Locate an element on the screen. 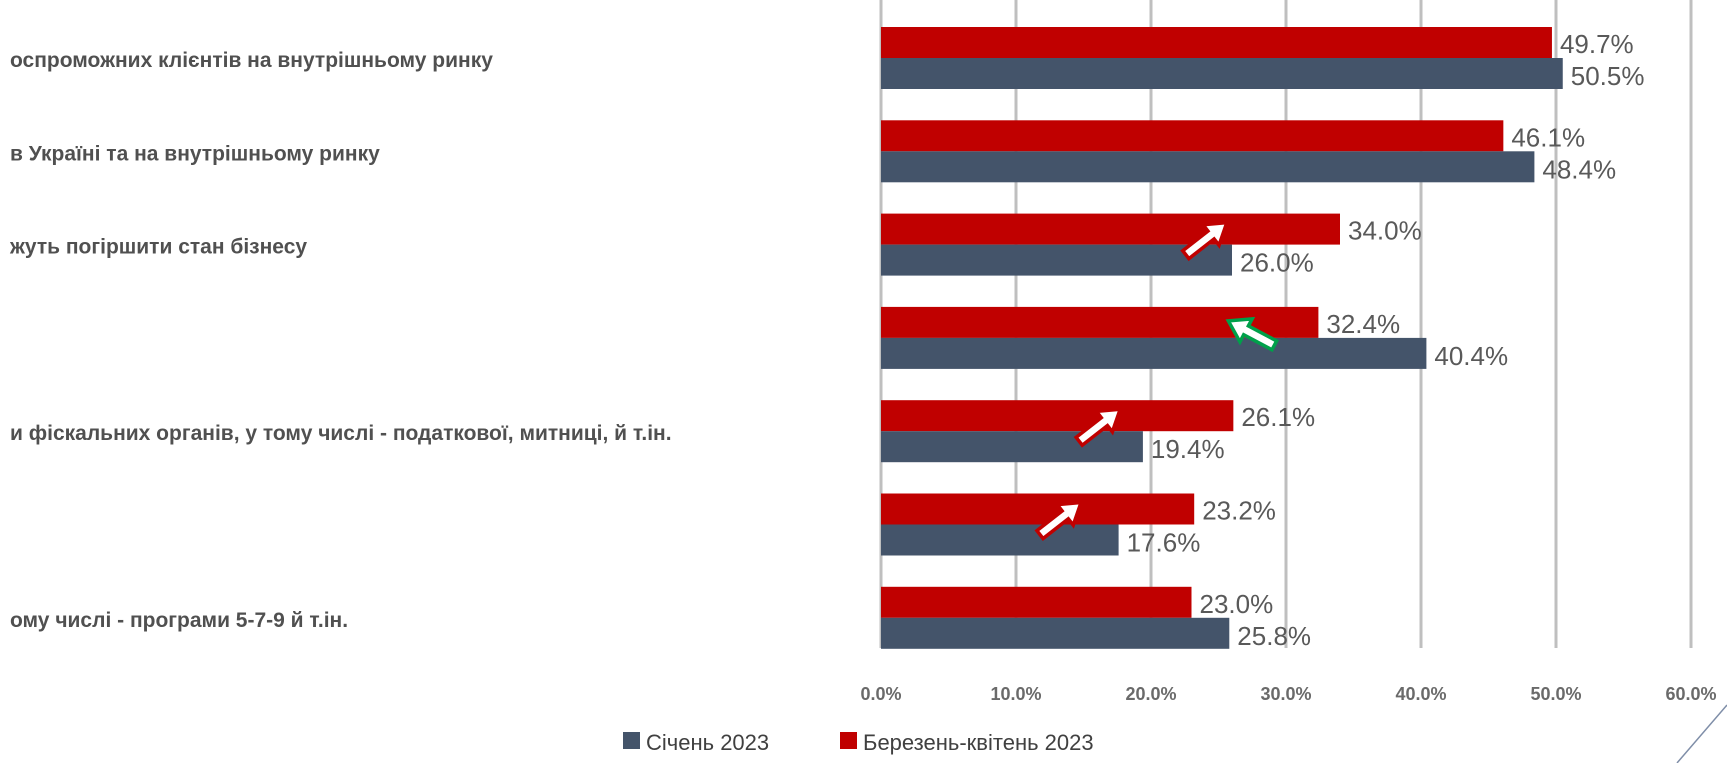 This screenshot has width=1727, height=763. x-tick-label: 40.0% is located at coordinates (1420, 694).